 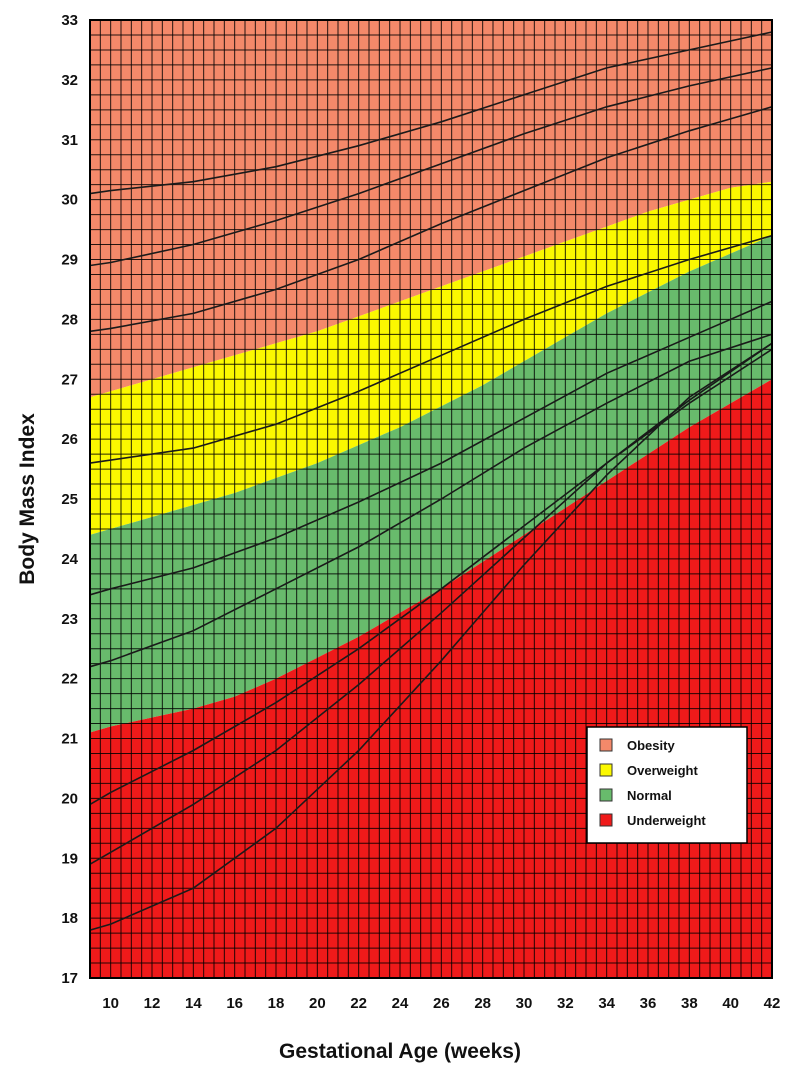 I want to click on y-tick-label: 23, so click(x=69, y=619).